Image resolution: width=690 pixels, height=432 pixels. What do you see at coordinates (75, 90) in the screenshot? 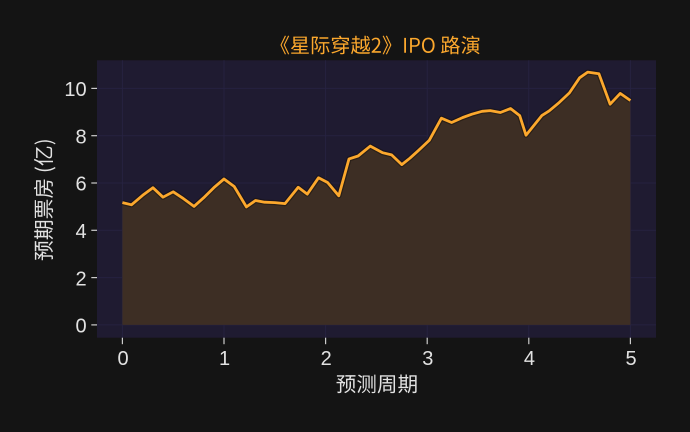
I see `svg-text: 10` at bounding box center [75, 90].